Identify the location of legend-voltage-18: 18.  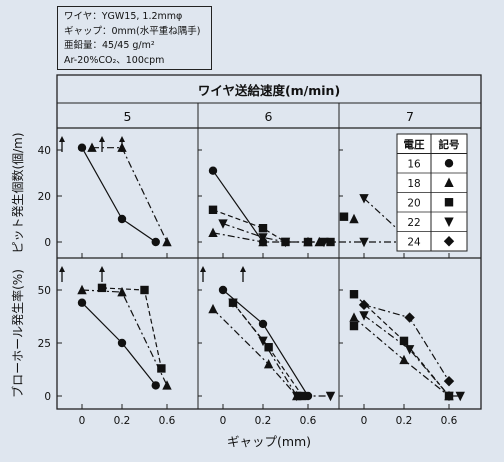
(413, 184).